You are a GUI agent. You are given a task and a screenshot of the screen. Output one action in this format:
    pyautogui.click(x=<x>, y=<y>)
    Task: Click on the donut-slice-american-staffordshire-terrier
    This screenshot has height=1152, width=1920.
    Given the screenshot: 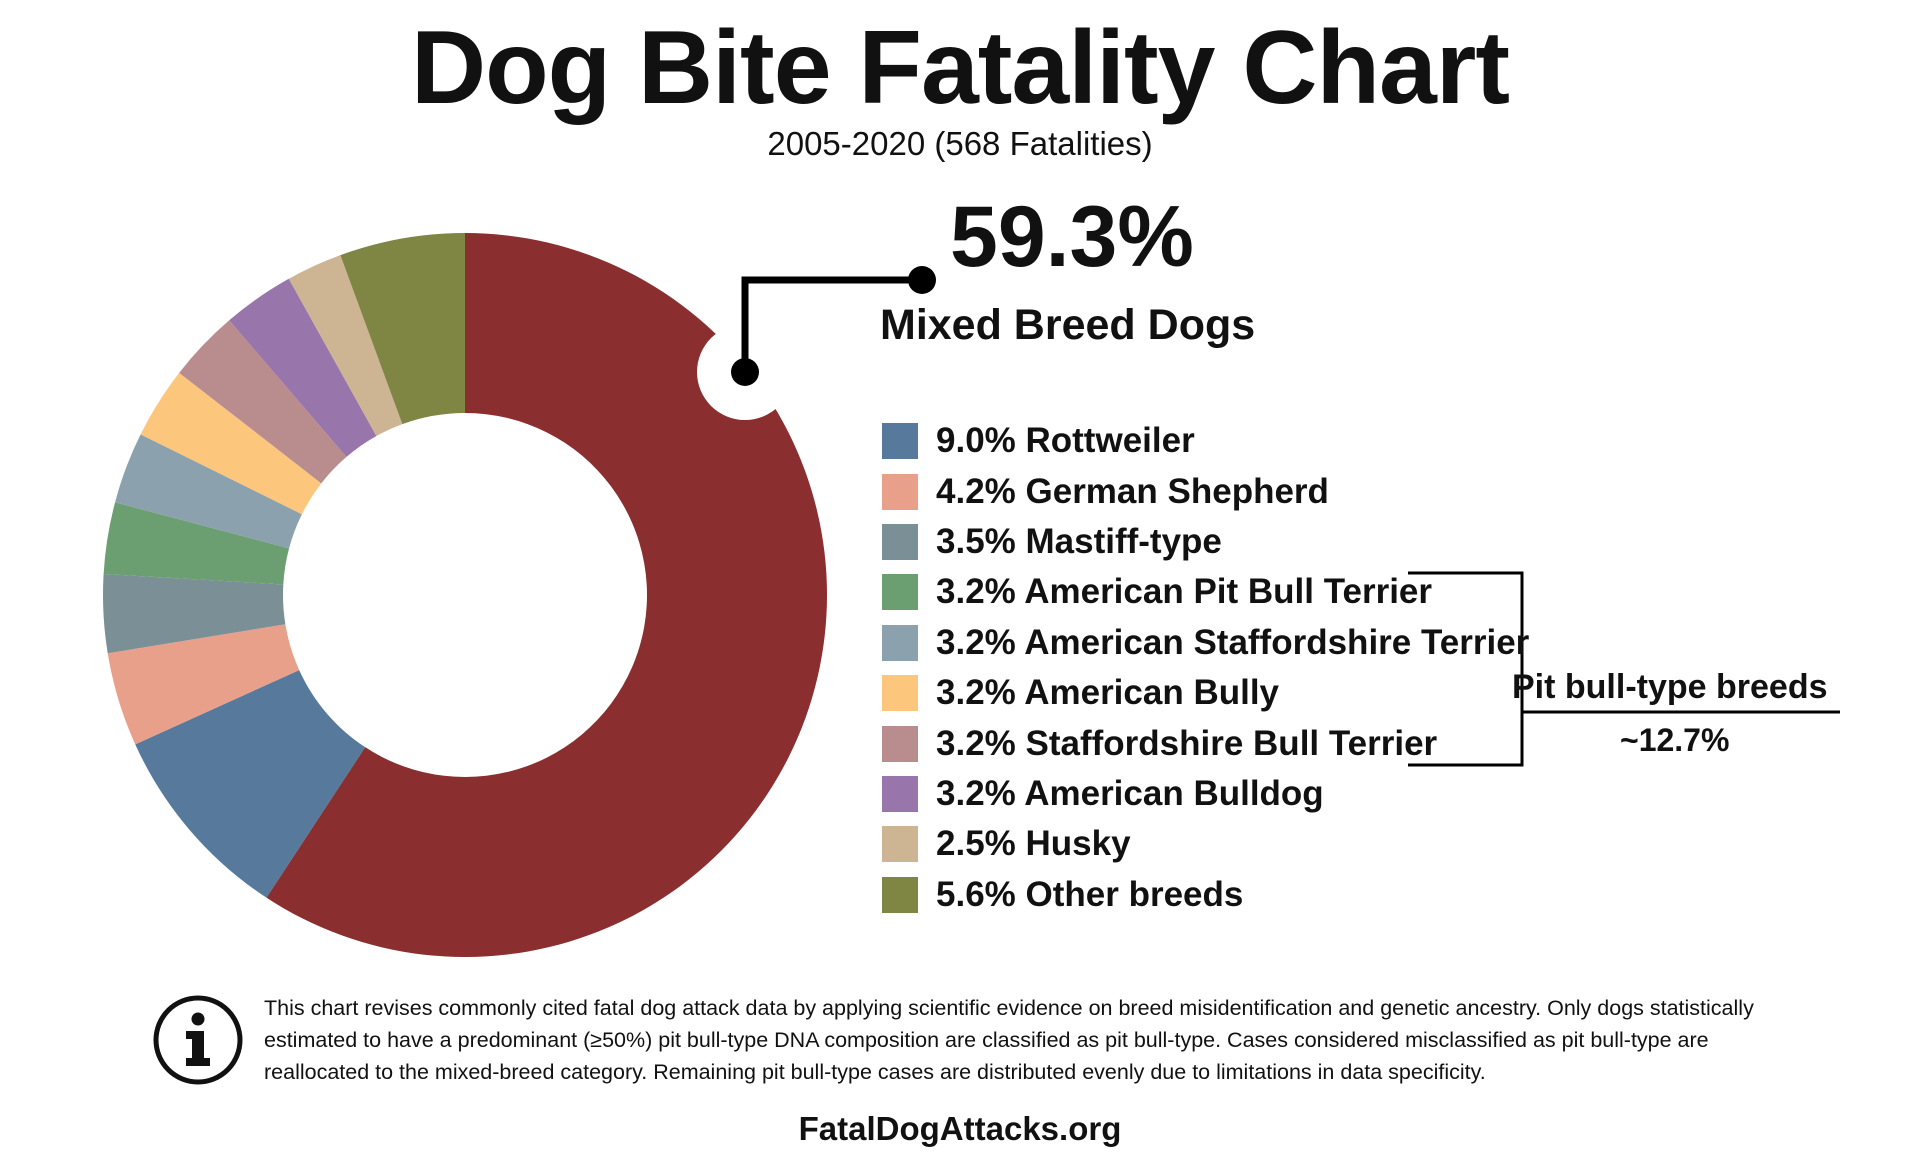 What is the action you would take?
    pyautogui.click(x=208, y=491)
    